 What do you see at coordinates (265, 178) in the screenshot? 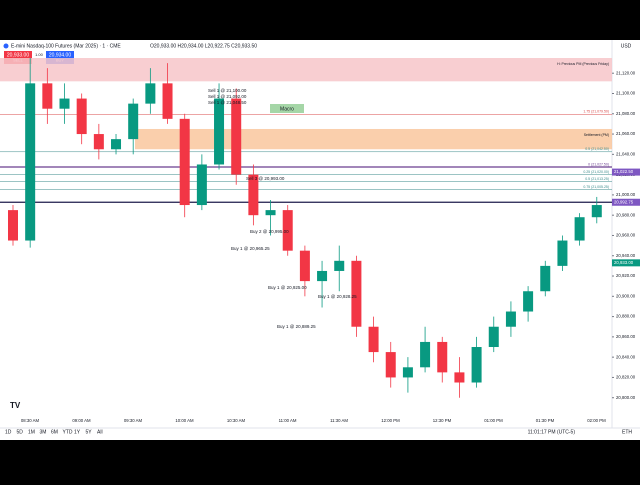
I see `trade-annotation: Sell 3 @ 20,993.00` at bounding box center [265, 178].